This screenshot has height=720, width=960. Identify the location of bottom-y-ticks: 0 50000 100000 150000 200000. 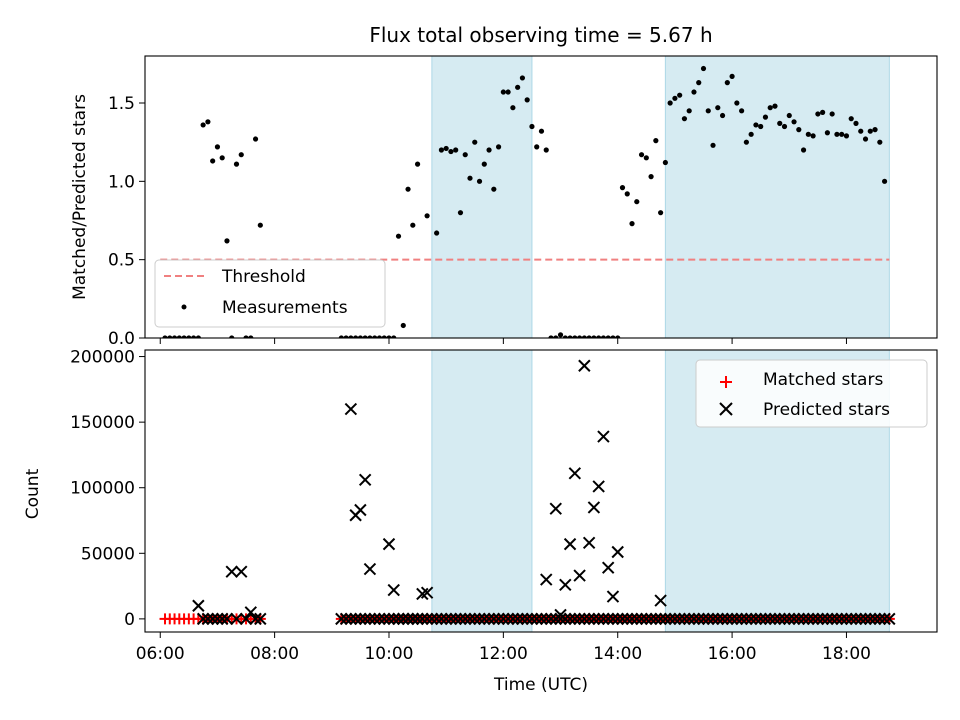
(107, 489).